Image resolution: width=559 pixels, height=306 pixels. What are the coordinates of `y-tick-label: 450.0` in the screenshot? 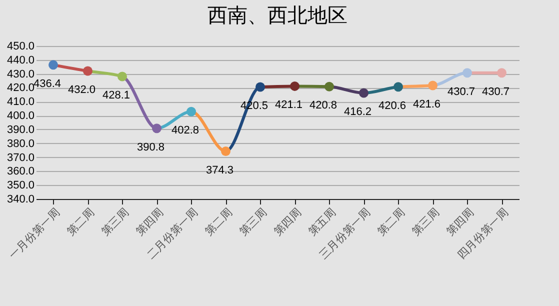 It's located at (20, 46).